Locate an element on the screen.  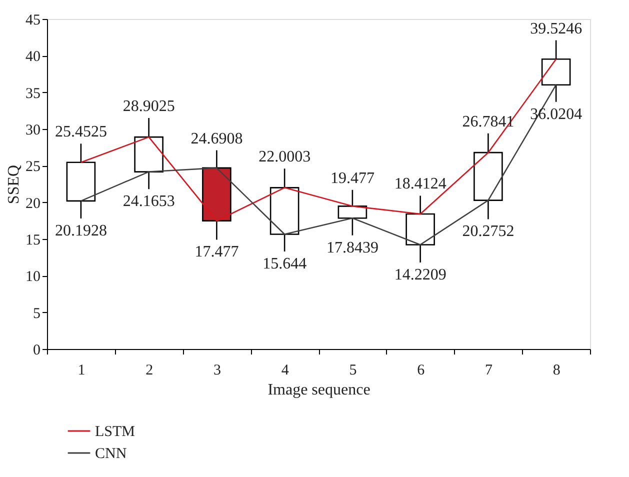
y-tick-label: 20 is located at coordinates (33, 204).